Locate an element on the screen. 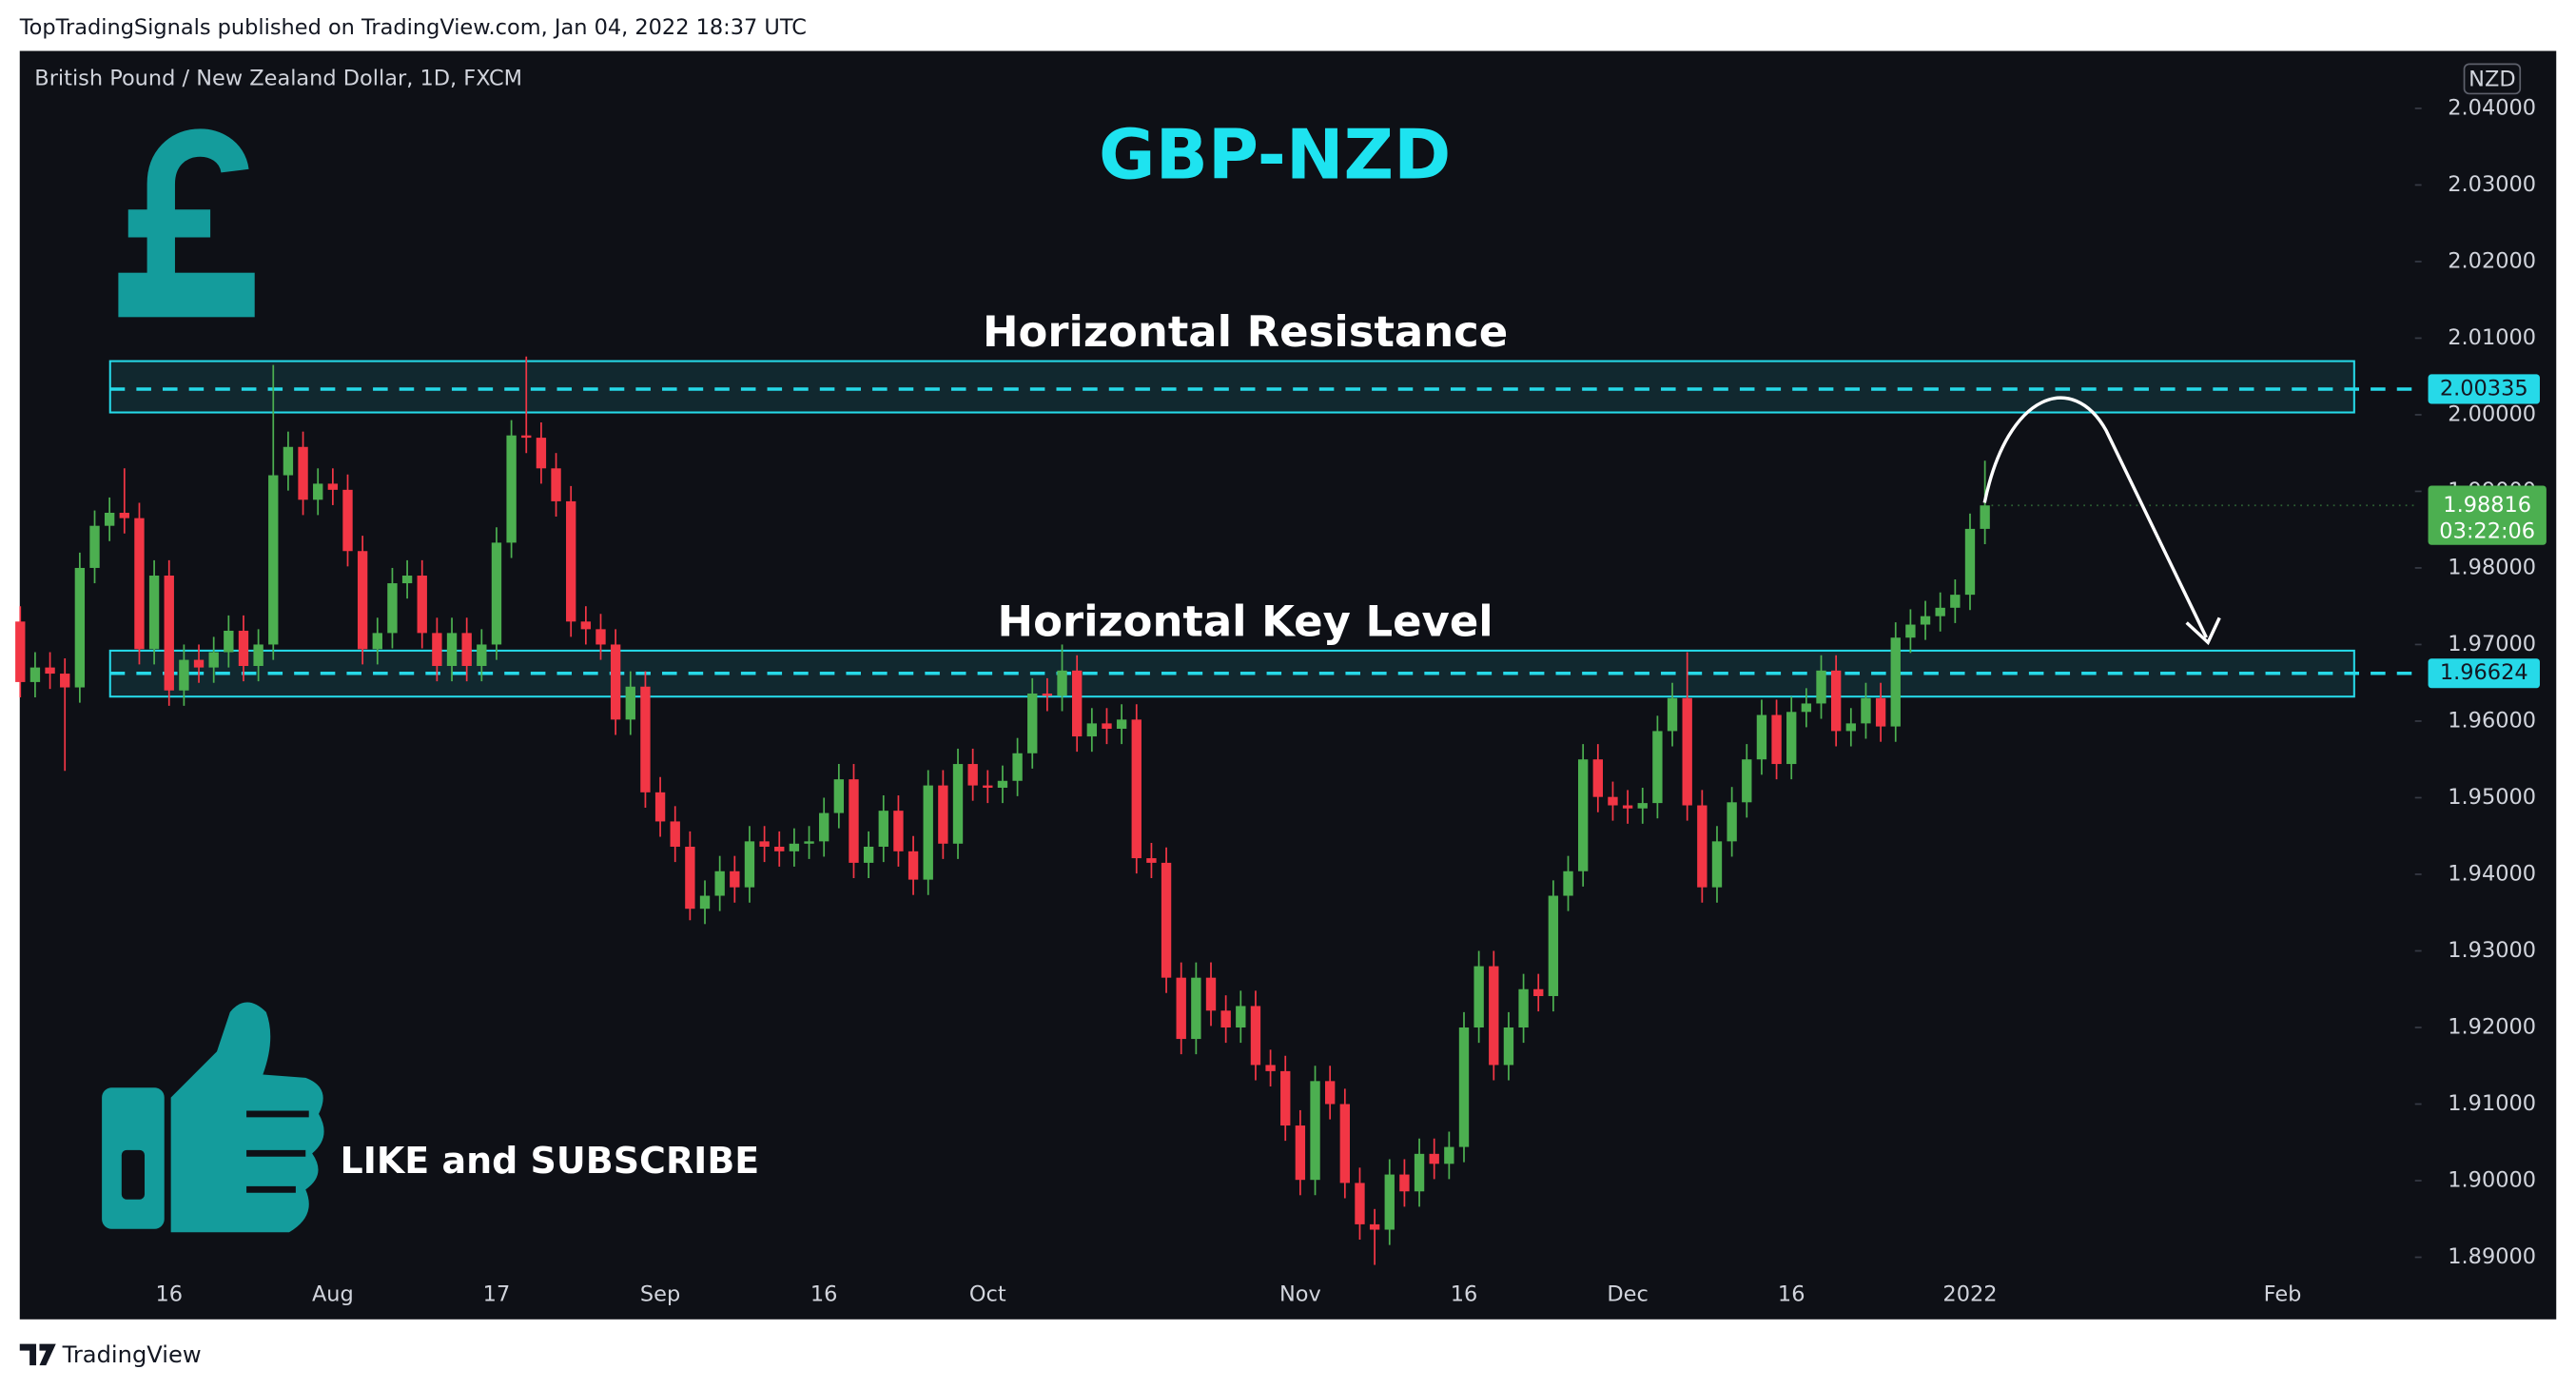  x-tick-label: Nov is located at coordinates (1300, 1293).